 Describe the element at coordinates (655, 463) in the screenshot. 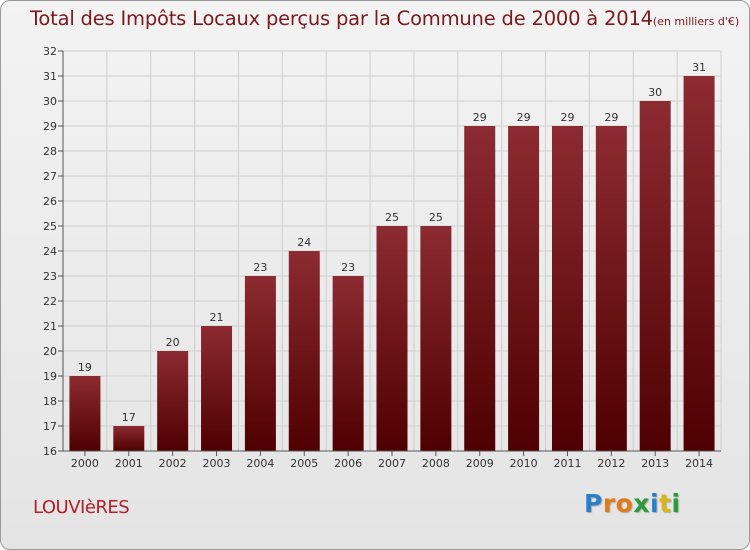

I see `x-tick-label: 2013` at that location.